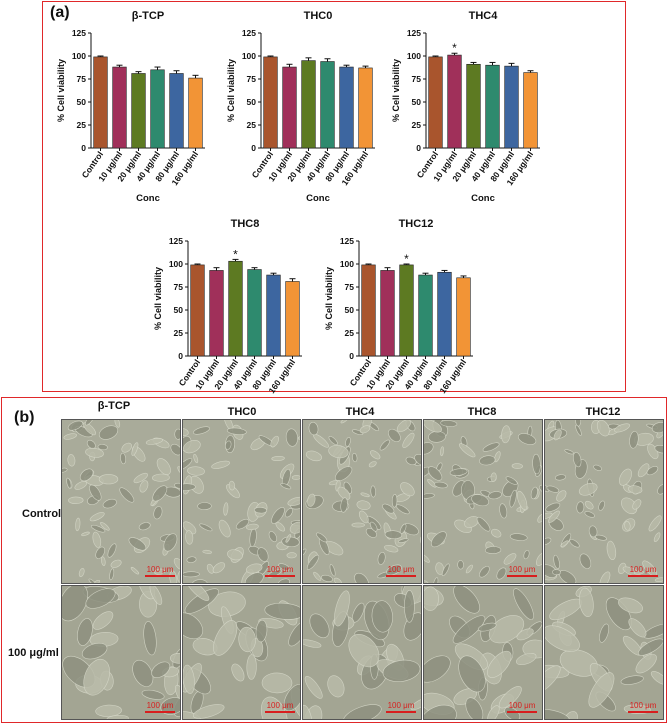 The image size is (669, 725). Describe the element at coordinates (482, 412) in the screenshot. I see `column-header-thc8: THC8` at that location.